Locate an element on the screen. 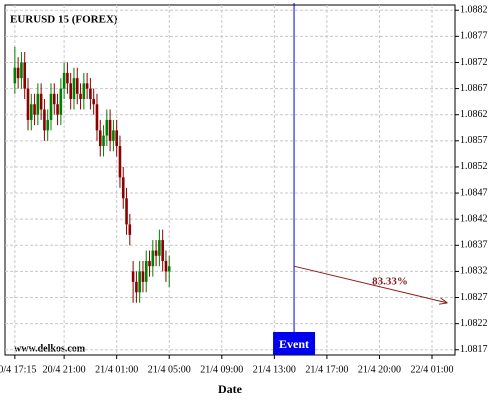 Image resolution: width=500 pixels, height=400 pixels. y-tick-label: 1.0842 is located at coordinates (474, 218).